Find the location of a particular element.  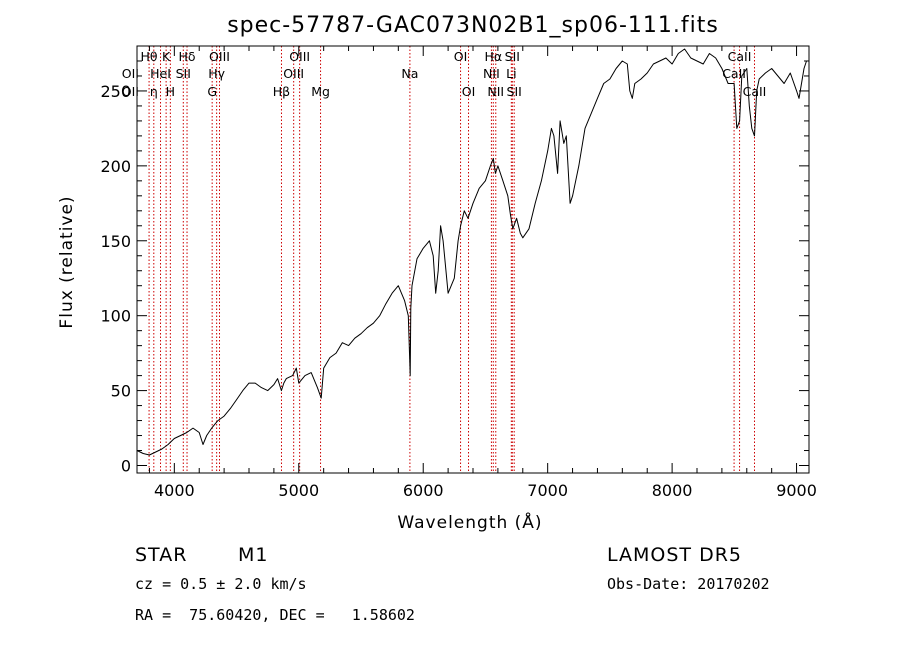

object-subclass: M1 is located at coordinates (253, 555).